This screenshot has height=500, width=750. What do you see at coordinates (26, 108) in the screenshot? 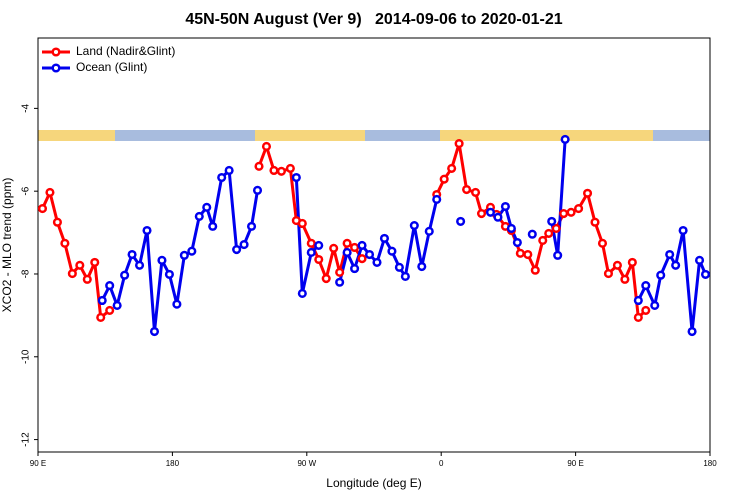
I see `y-tick-label: -4` at bounding box center [26, 108].